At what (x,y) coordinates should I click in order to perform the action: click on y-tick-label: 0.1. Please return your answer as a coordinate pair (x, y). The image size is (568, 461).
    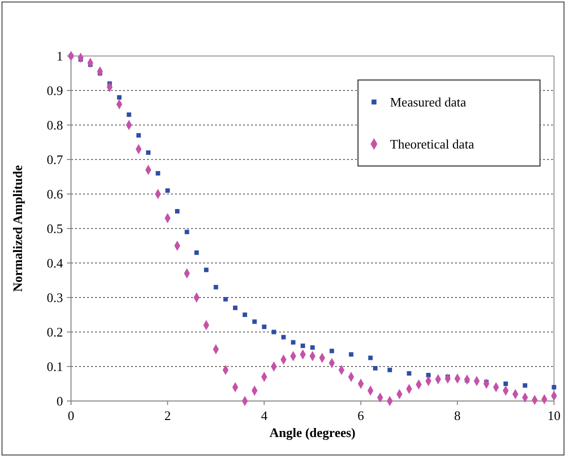
    Looking at the image, I should click on (54, 366).